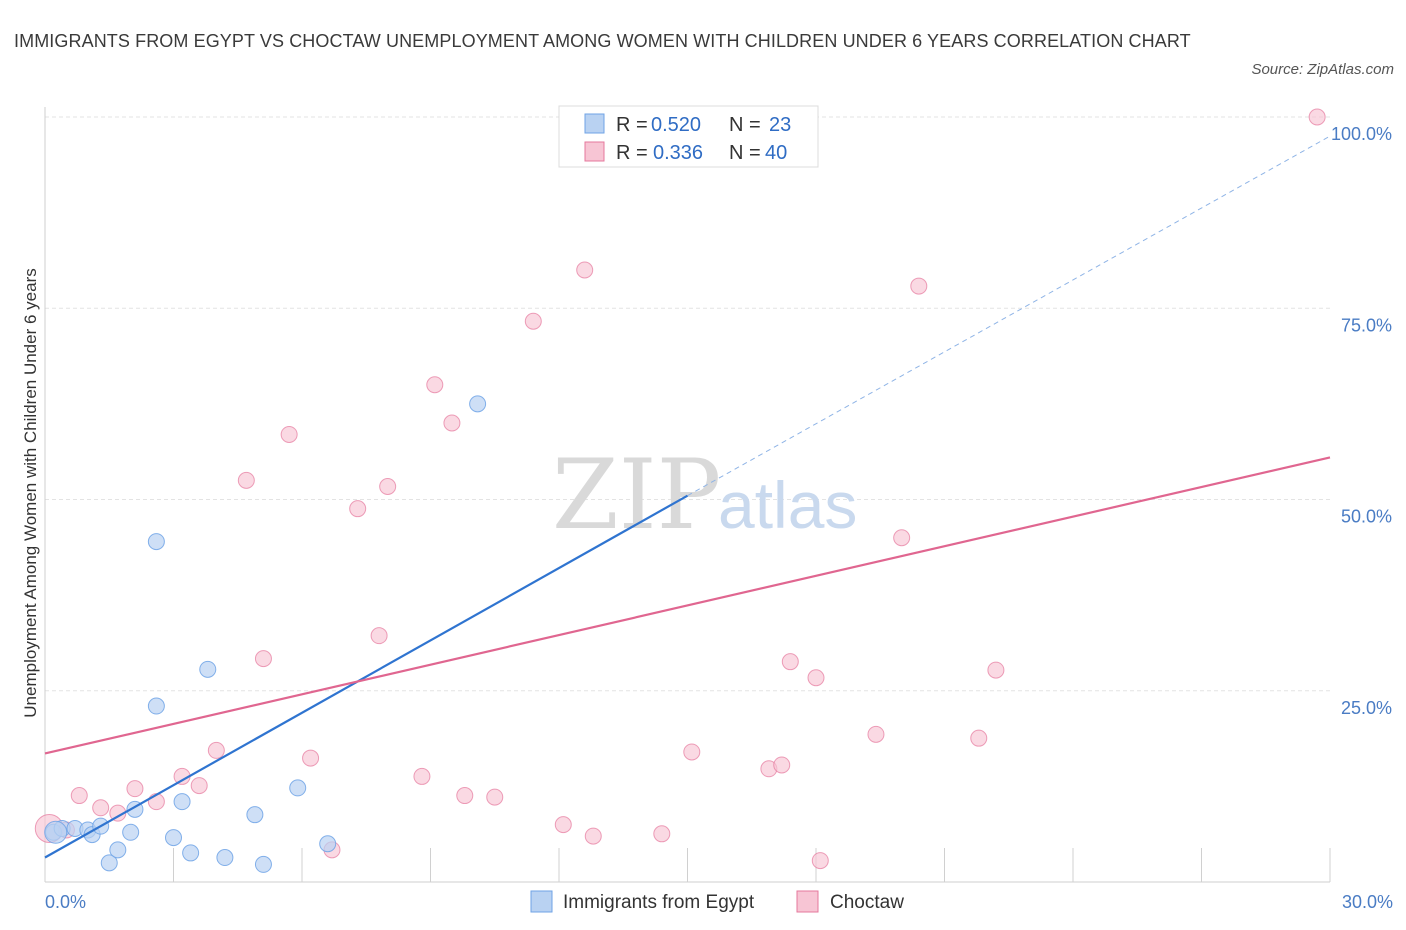 This screenshot has width=1406, height=930. Describe the element at coordinates (780, 125) in the screenshot. I see `legend-n-value-egypt: 23` at that location.